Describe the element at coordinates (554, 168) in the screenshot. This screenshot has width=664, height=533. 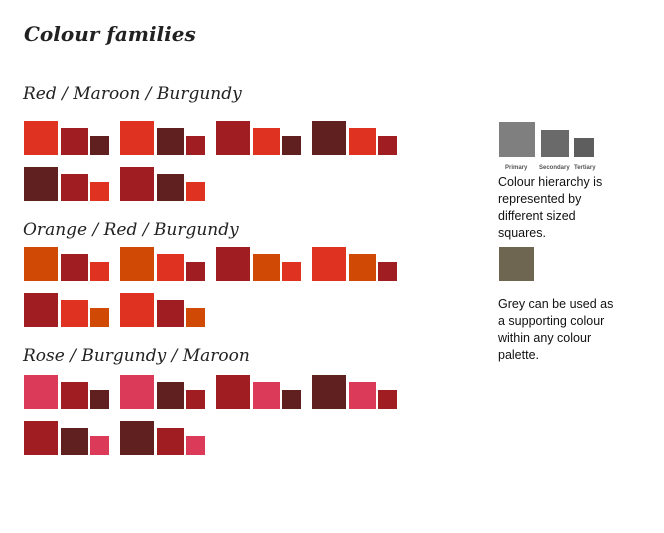
I see `secondary-label: Secondary` at that location.